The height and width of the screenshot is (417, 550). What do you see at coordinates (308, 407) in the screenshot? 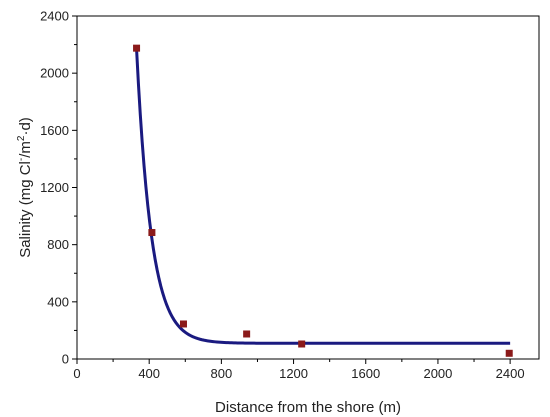
I see `x-axis-title: Distance from the shore (m)` at bounding box center [308, 407].